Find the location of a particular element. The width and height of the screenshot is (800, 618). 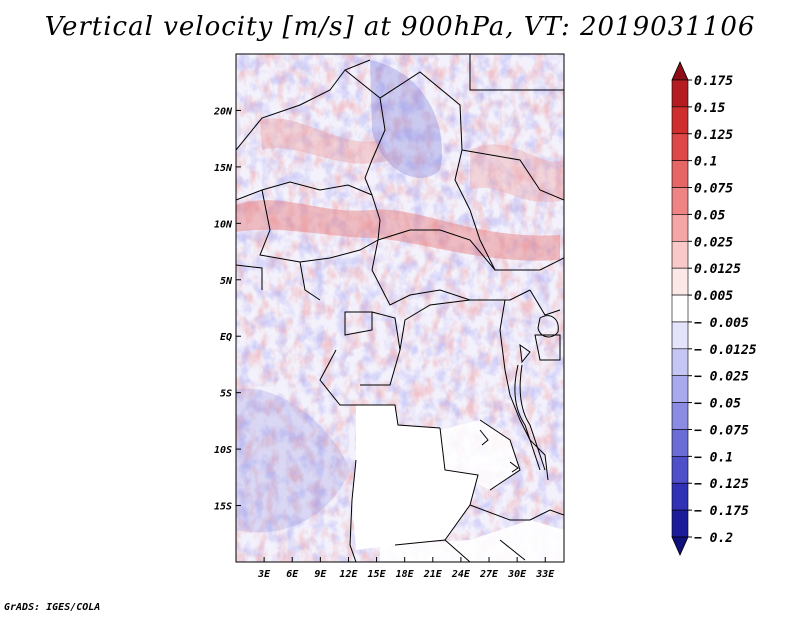

colorbar-label: − 0.125 is located at coordinates (721, 484).